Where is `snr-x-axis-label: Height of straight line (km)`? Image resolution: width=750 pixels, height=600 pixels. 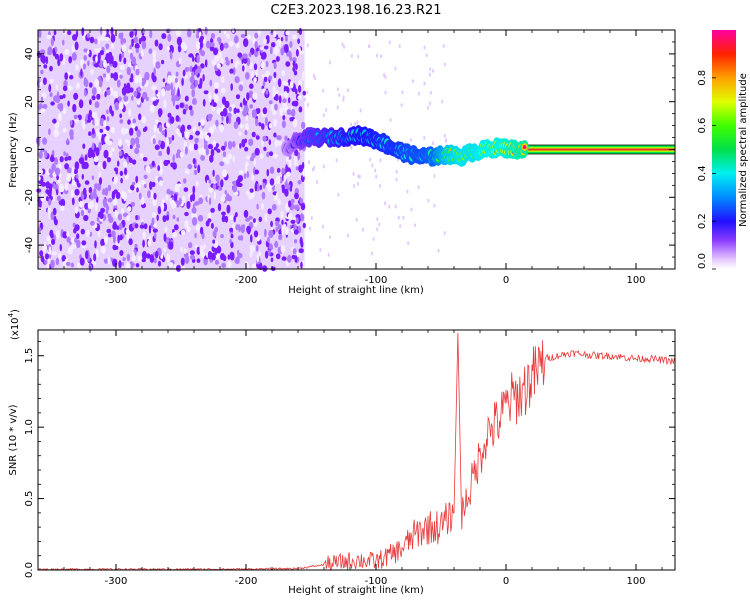 snr-x-axis-label: Height of straight line (km) is located at coordinates (356, 590).